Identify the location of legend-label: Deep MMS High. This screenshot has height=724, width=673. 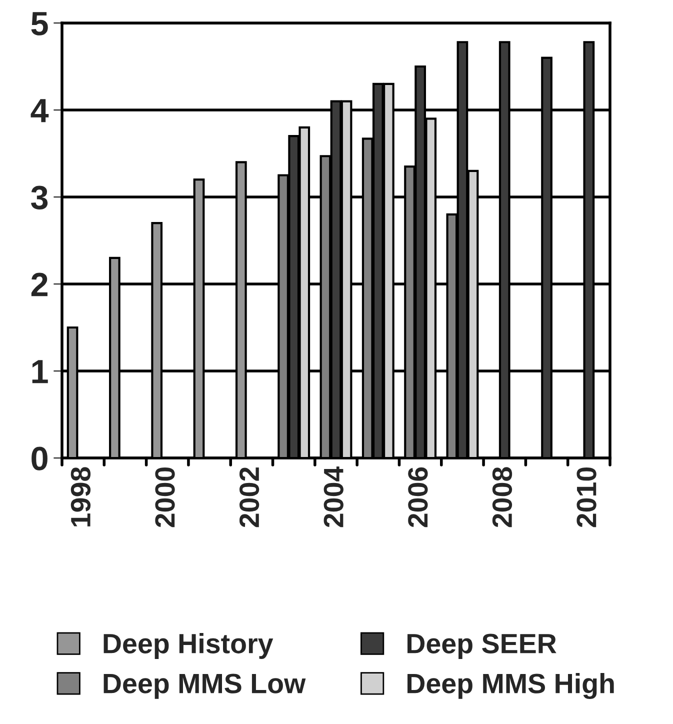
(510, 685).